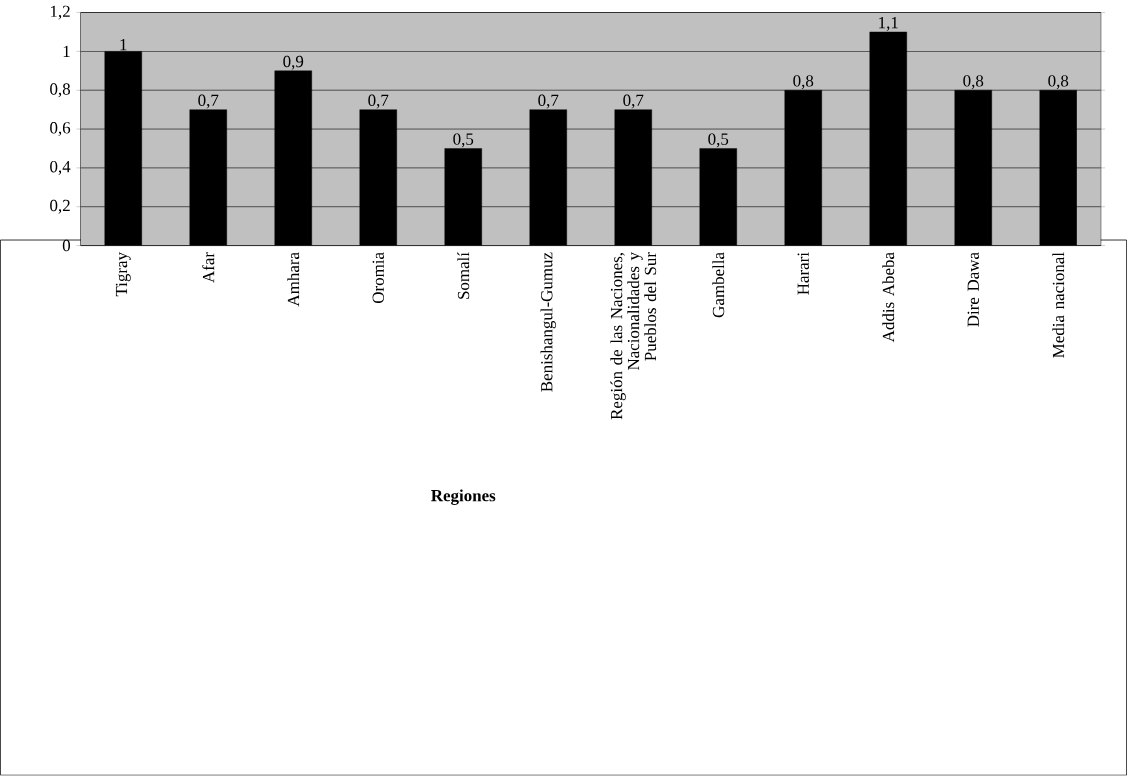  What do you see at coordinates (888, 297) in the screenshot?
I see `x-tick-label: Addis Abeba` at bounding box center [888, 297].